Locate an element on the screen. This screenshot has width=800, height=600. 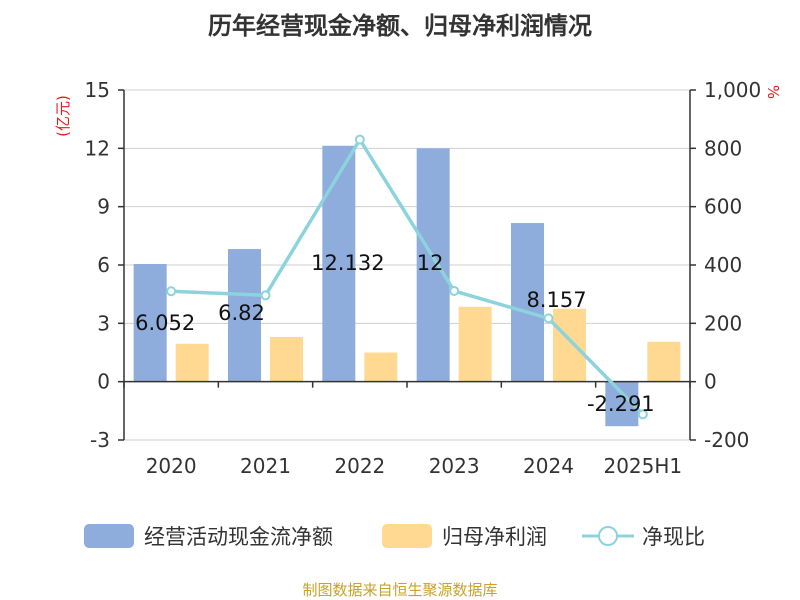
bar-data-label: 12 is located at coordinates (430, 263).